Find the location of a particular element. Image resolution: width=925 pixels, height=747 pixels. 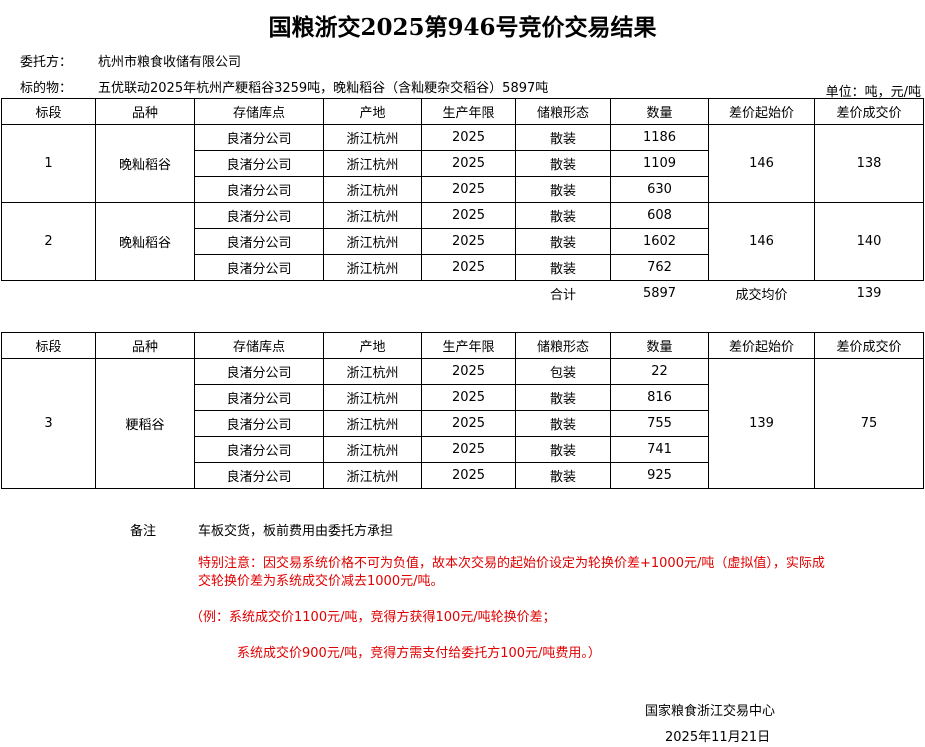

quantity-cell: 608 is located at coordinates (659, 215).